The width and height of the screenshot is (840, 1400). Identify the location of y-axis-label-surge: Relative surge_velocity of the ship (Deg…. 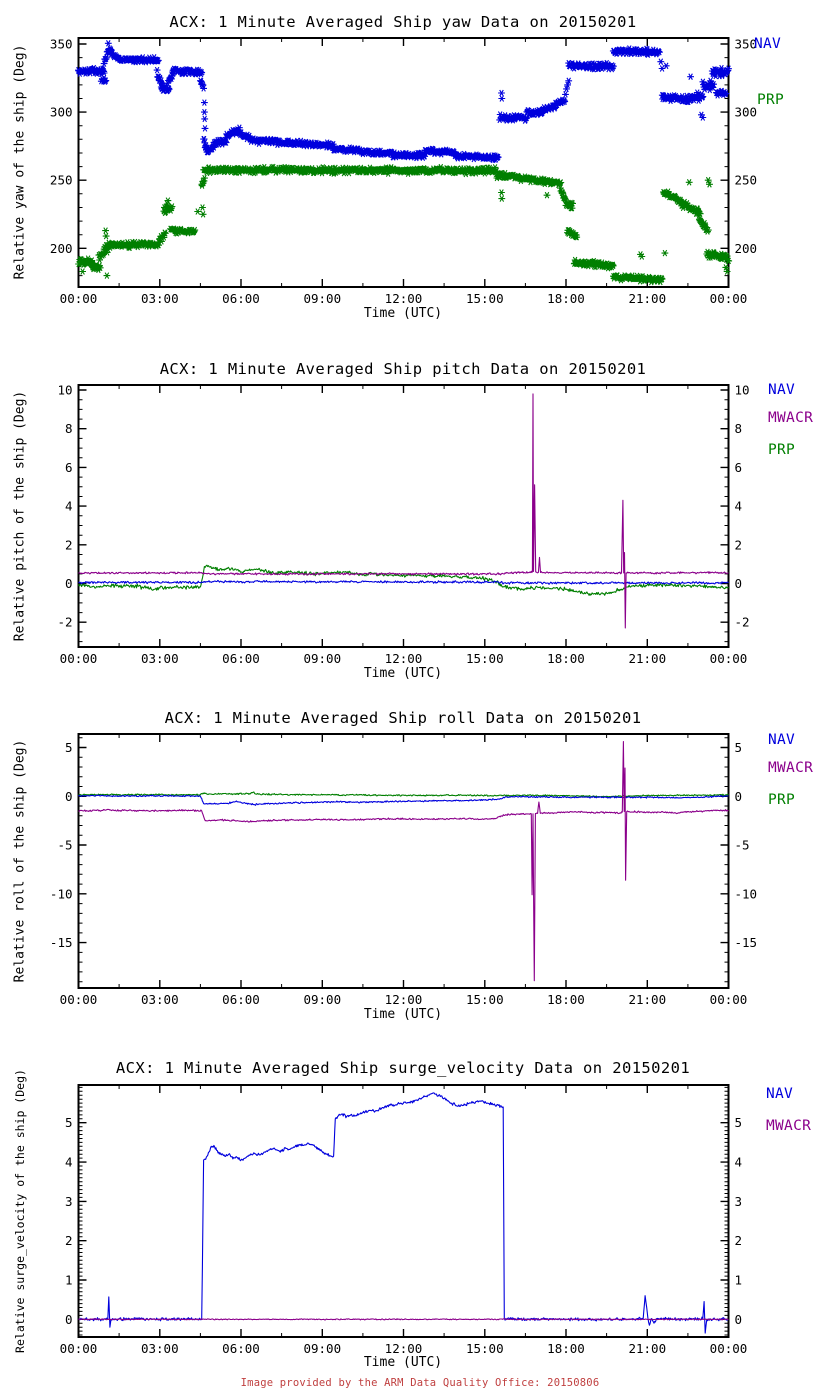
(20, 1211).